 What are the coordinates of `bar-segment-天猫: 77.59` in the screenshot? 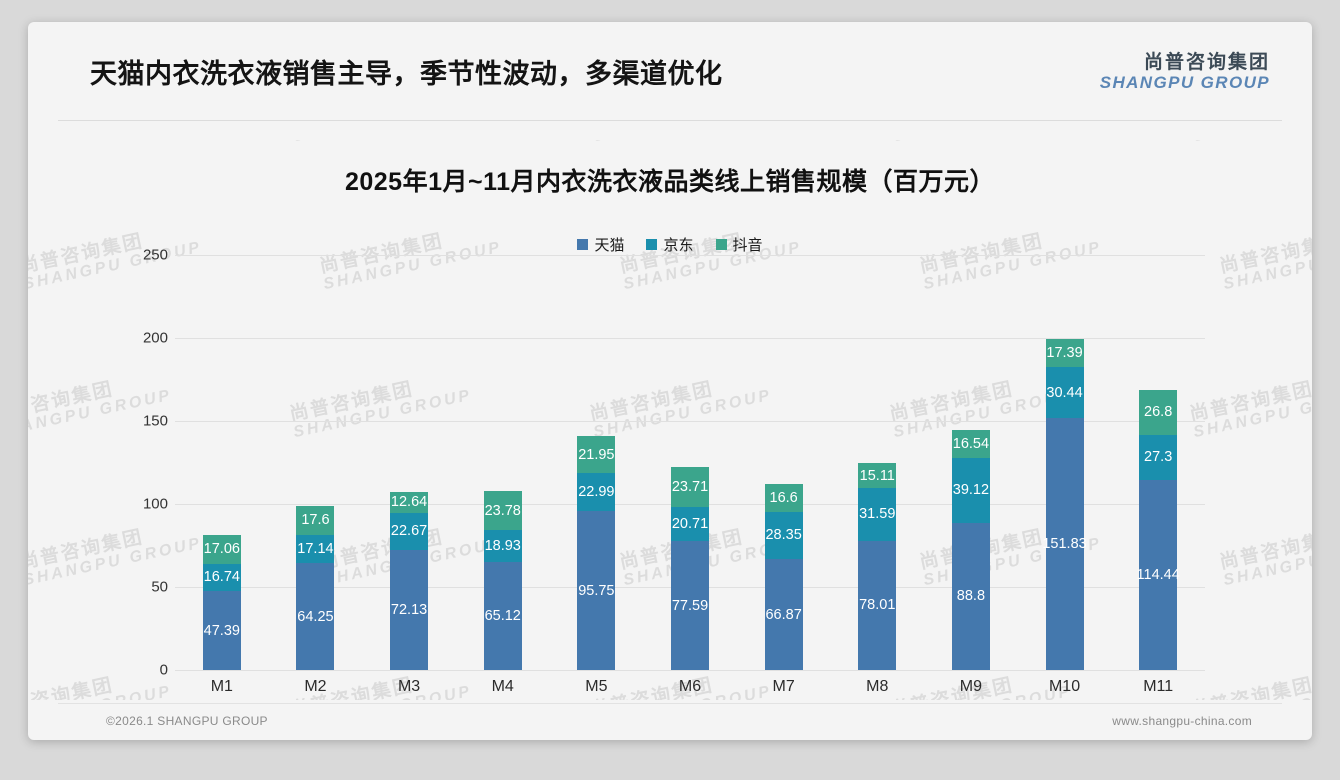 It's located at (690, 605).